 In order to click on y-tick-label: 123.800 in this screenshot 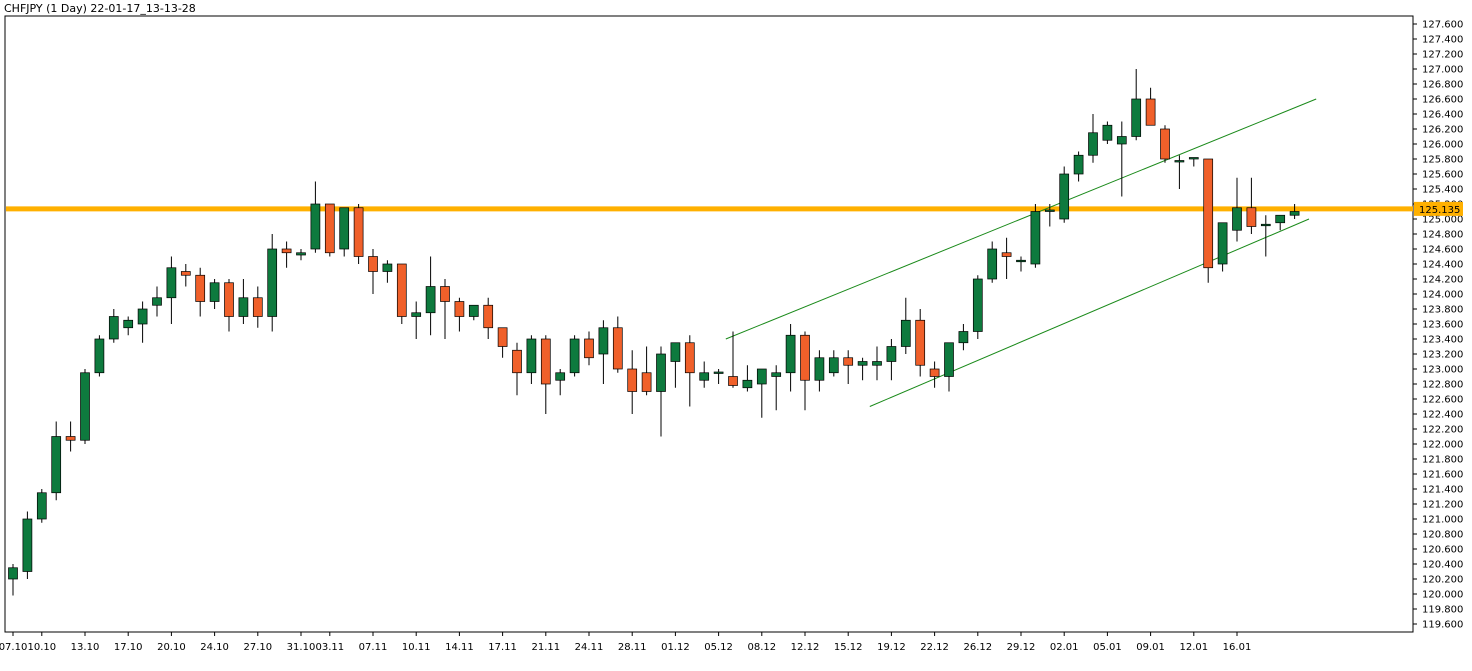, I will do `click(1442, 310)`.